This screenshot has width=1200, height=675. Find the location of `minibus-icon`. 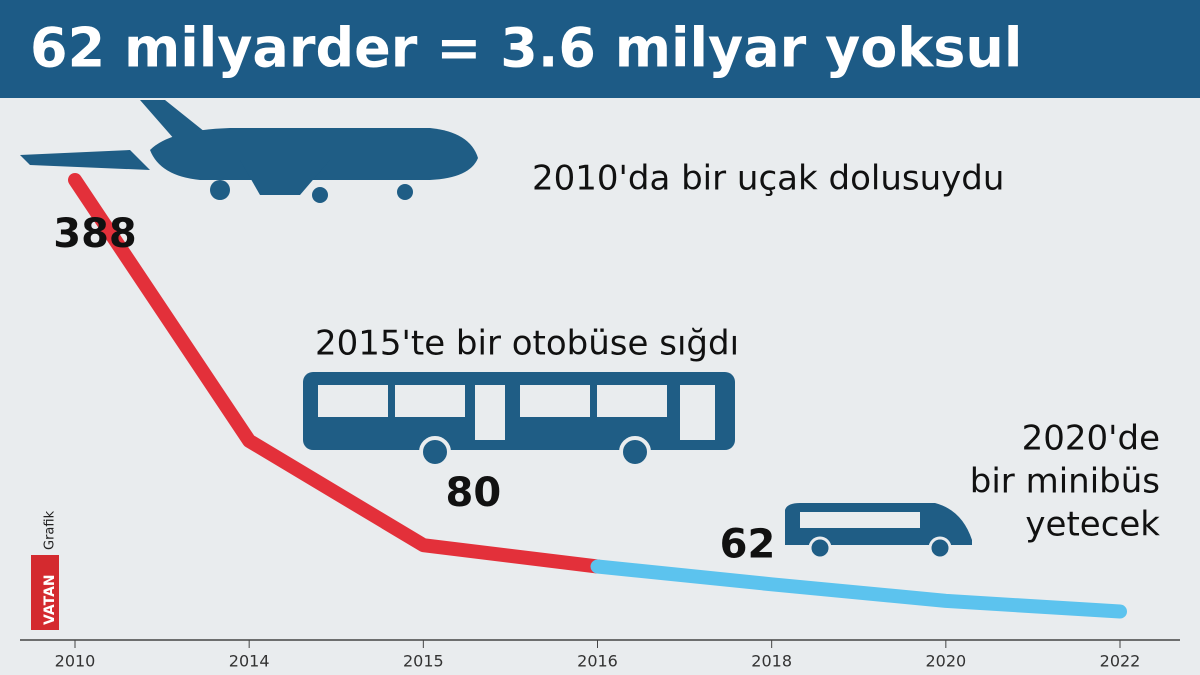

minibus-icon is located at coordinates (878, 531).